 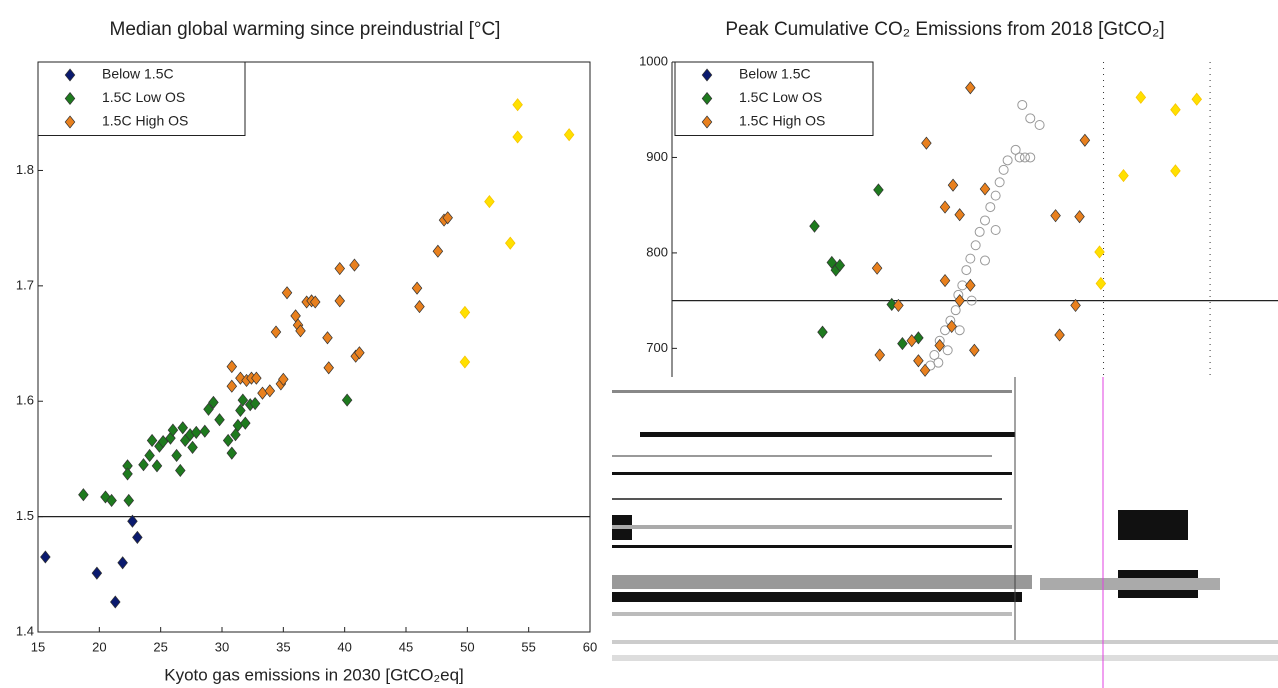 I want to click on y-tick-label: 1.4, so click(x=25, y=630).